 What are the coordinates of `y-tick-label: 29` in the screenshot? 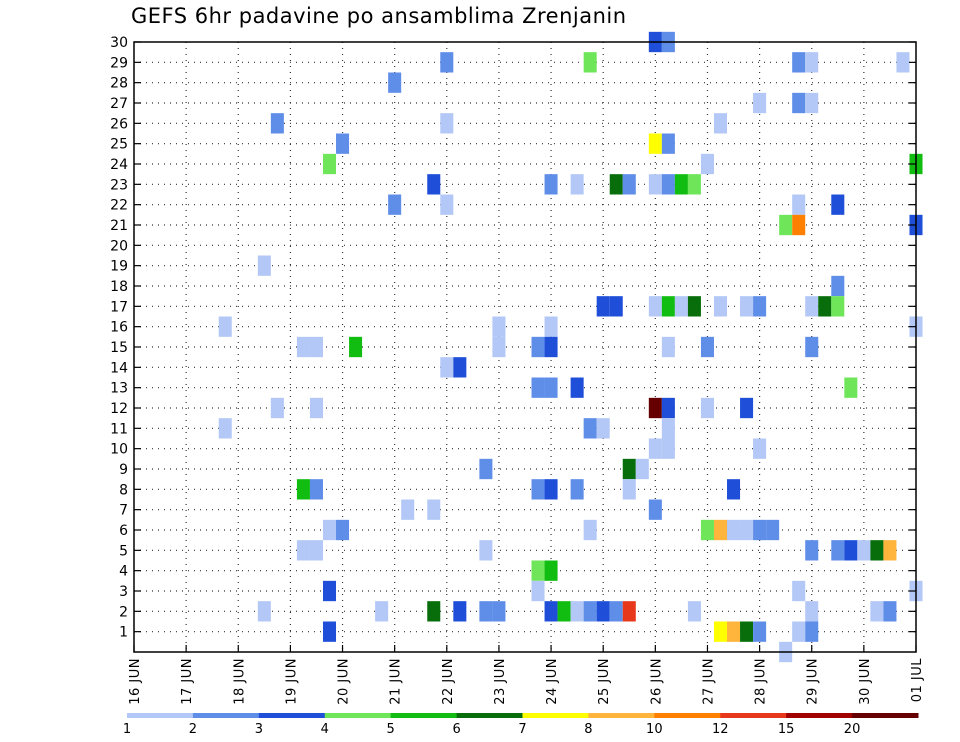 It's located at (119, 63).